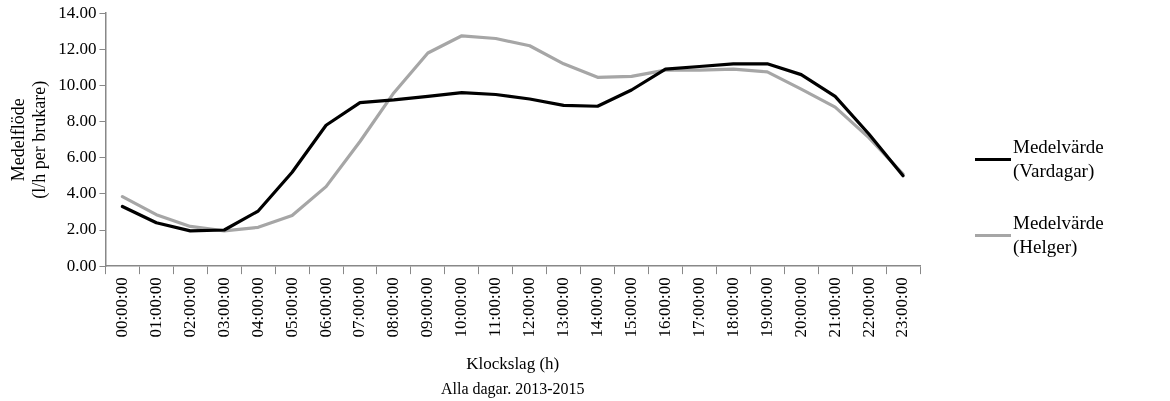  Describe the element at coordinates (81, 265) in the screenshot. I see `y-tick-label: 0.00` at that location.